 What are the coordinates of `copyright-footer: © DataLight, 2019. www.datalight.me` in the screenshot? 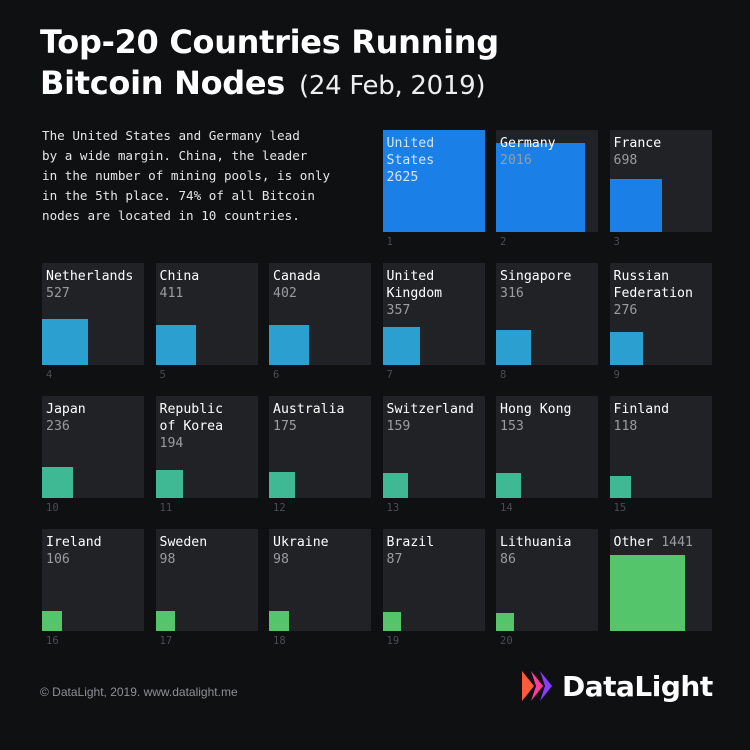 It's located at (139, 692).